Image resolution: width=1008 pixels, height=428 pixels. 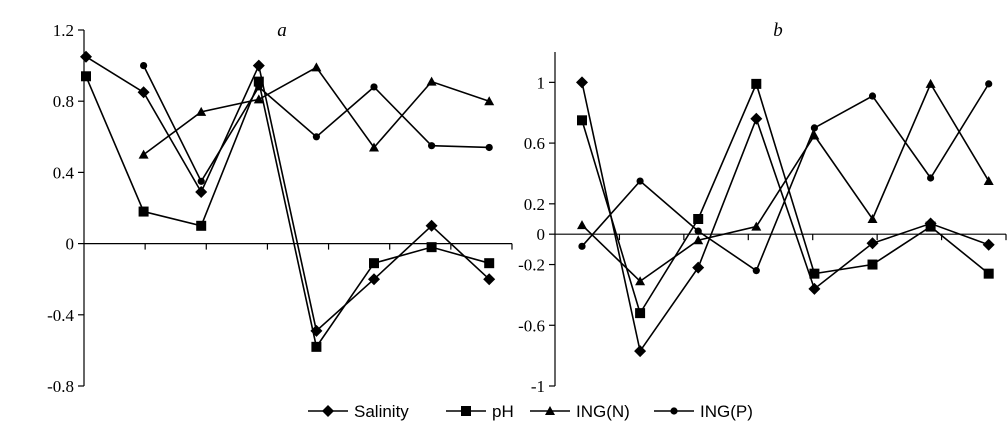 What do you see at coordinates (60, 386) in the screenshot?
I see `y-tick-label: -0.8` at bounding box center [60, 386].